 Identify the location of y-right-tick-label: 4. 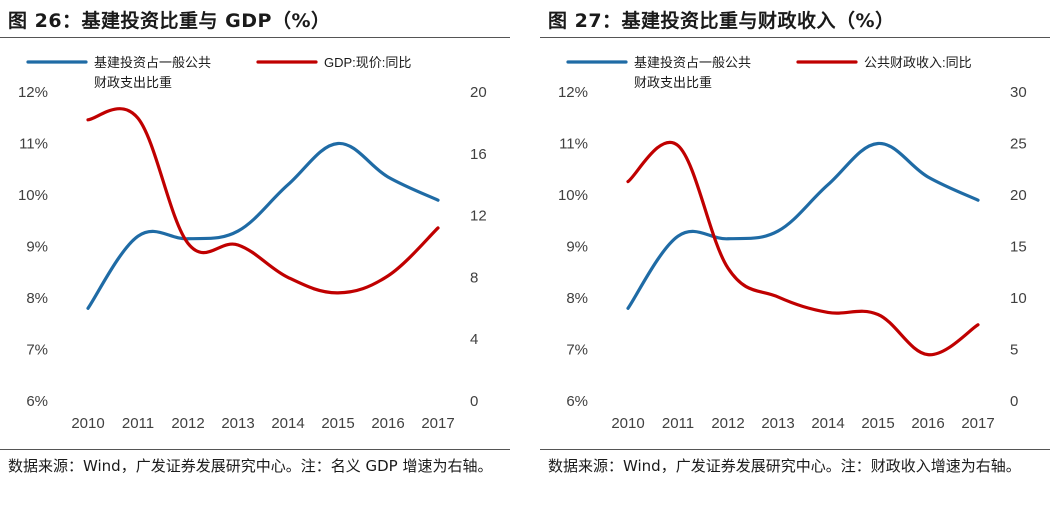
(474, 339).